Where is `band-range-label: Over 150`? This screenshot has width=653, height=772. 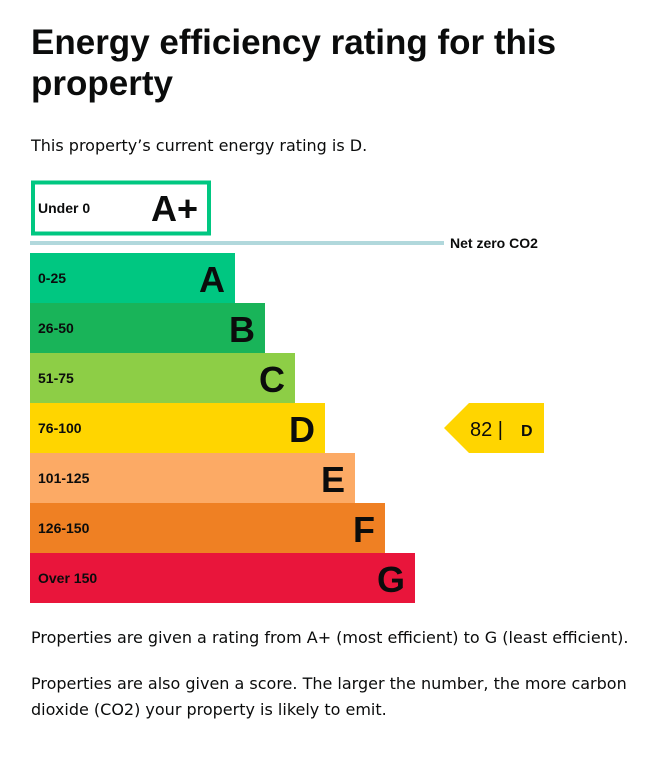
band-range-label: Over 150 is located at coordinates (67, 578).